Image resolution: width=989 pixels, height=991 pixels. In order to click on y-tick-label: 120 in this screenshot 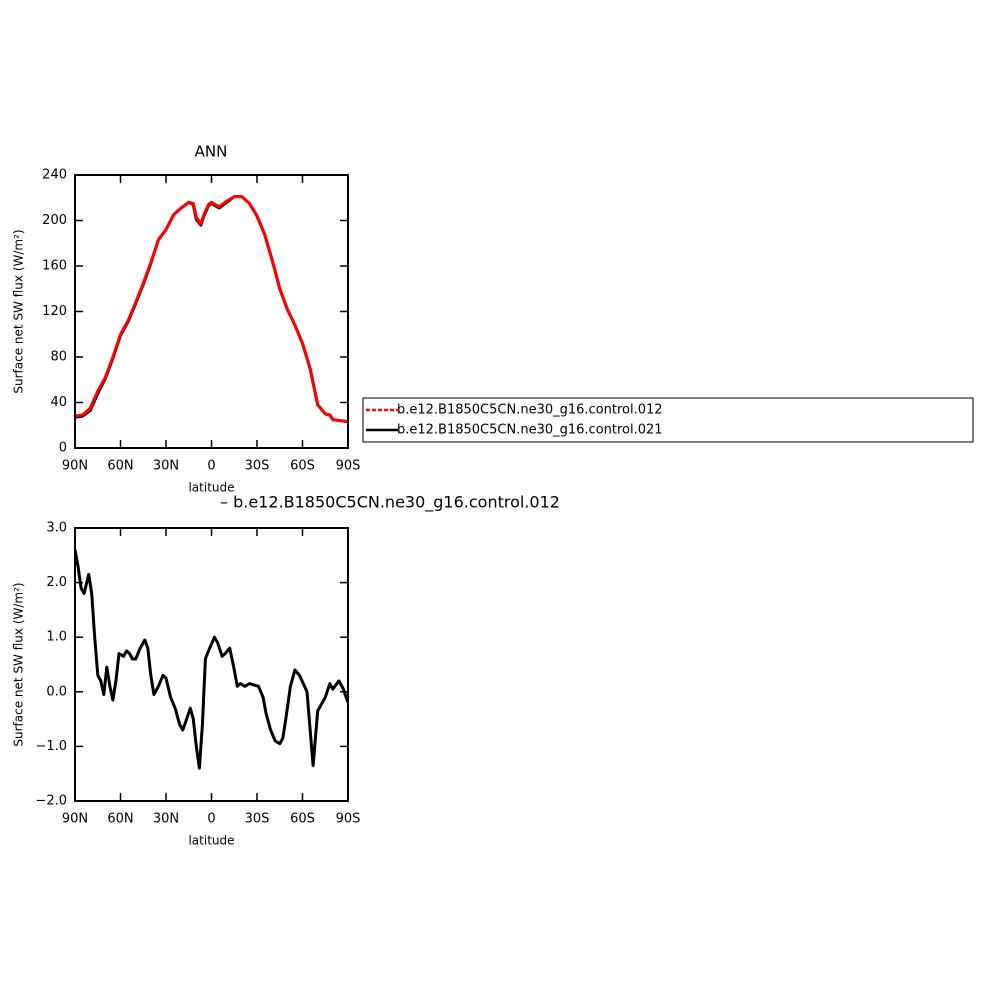, I will do `click(54, 311)`.